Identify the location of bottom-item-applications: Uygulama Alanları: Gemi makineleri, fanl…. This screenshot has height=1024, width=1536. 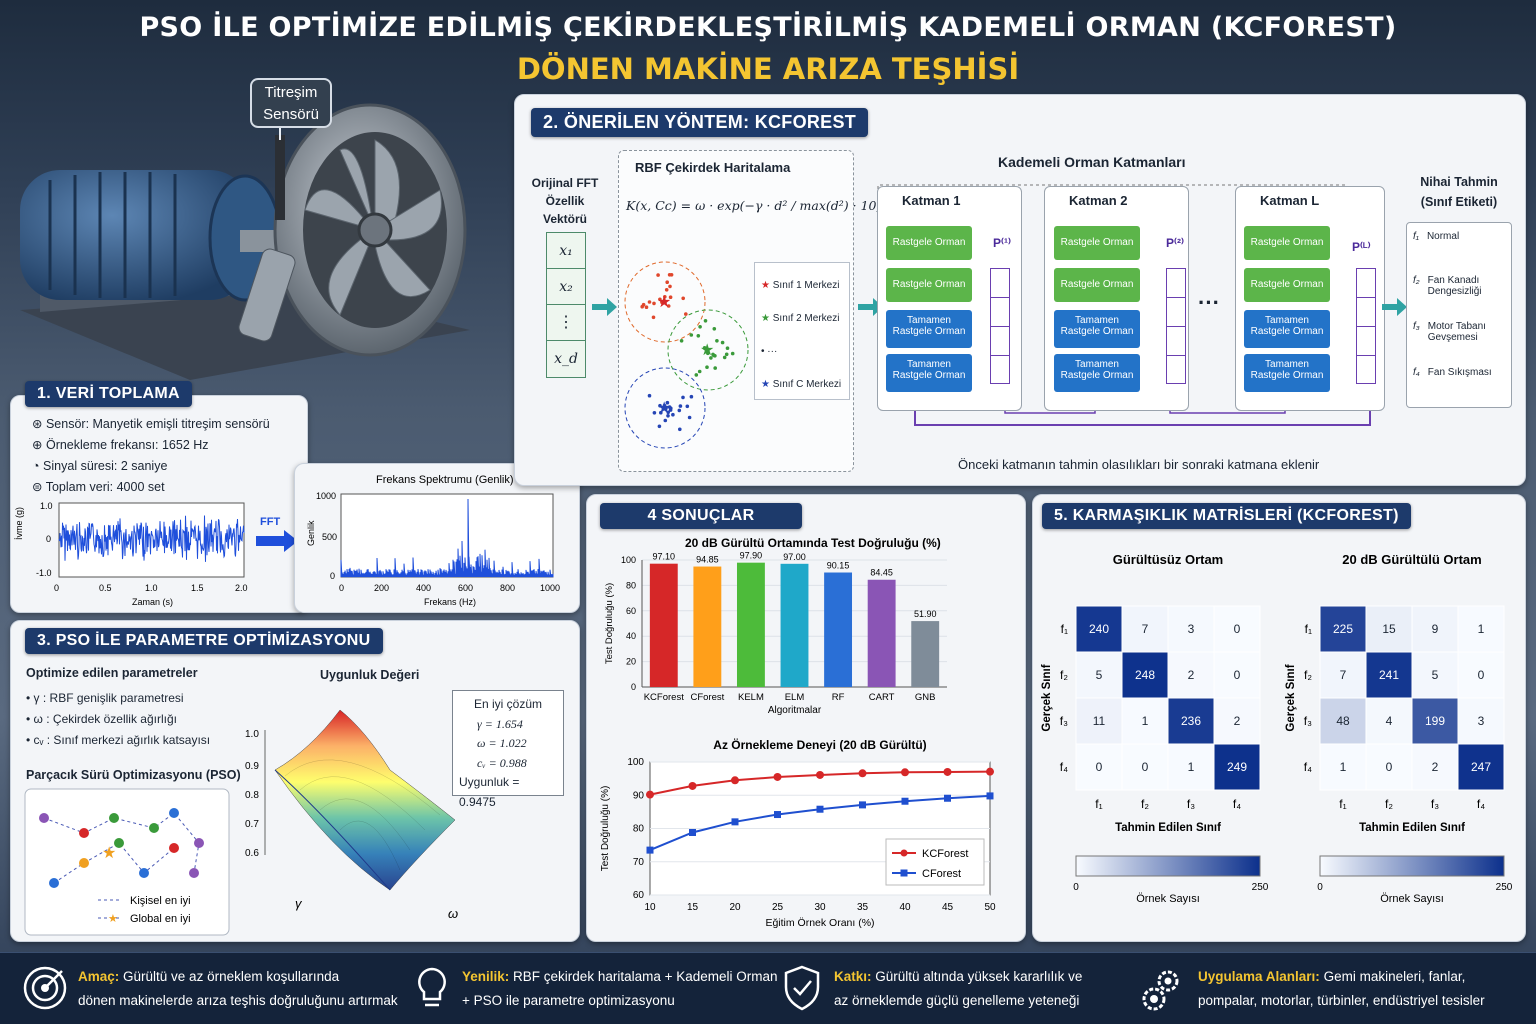
(1341, 988).